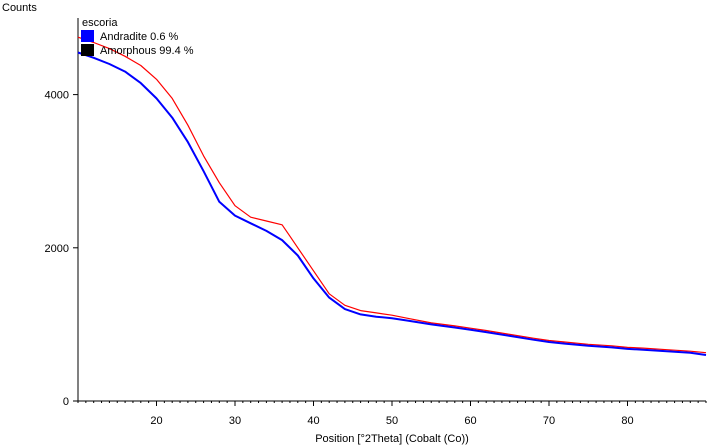  Describe the element at coordinates (57, 96) in the screenshot. I see `y-tick-label: 4000` at that location.